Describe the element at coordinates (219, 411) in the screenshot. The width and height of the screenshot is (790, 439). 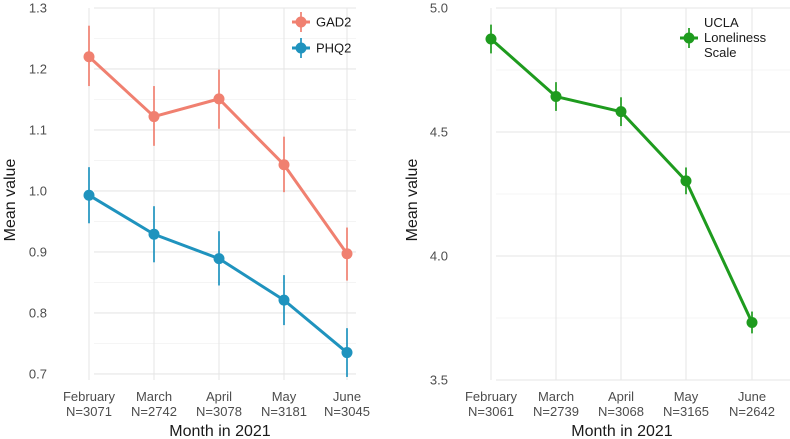
I see `x-tick-sample-size: N=3078` at that location.